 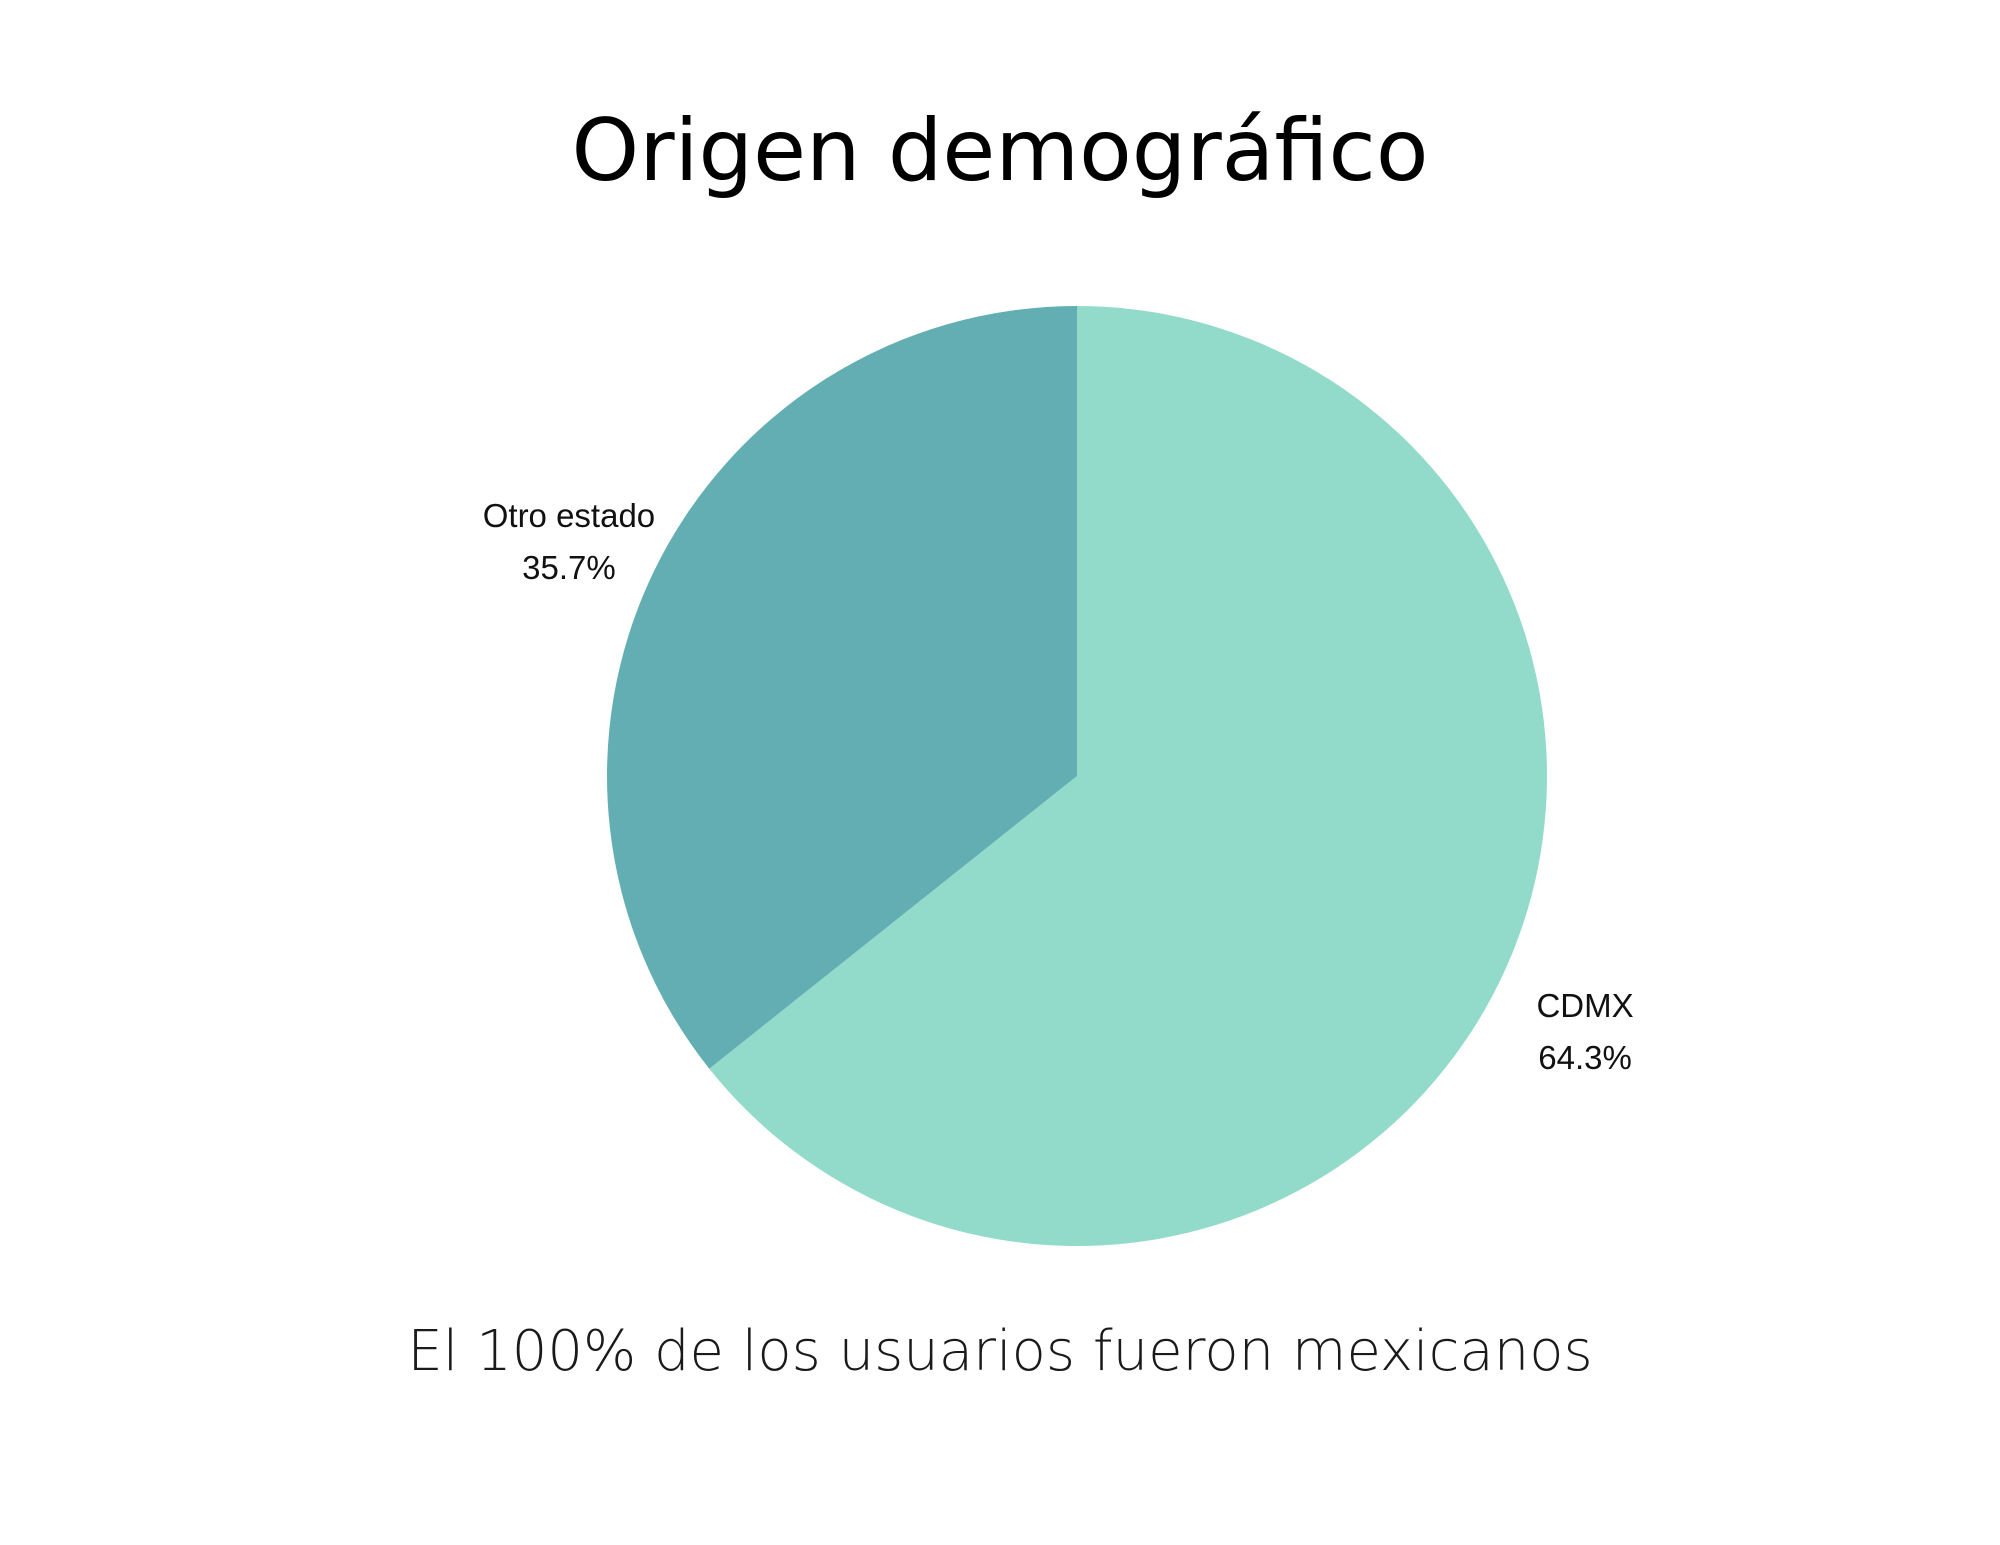 What do you see at coordinates (1000, 1351) in the screenshot?
I see `chart-subtitle: El 100% de los usuarios fueron mexicanos` at bounding box center [1000, 1351].